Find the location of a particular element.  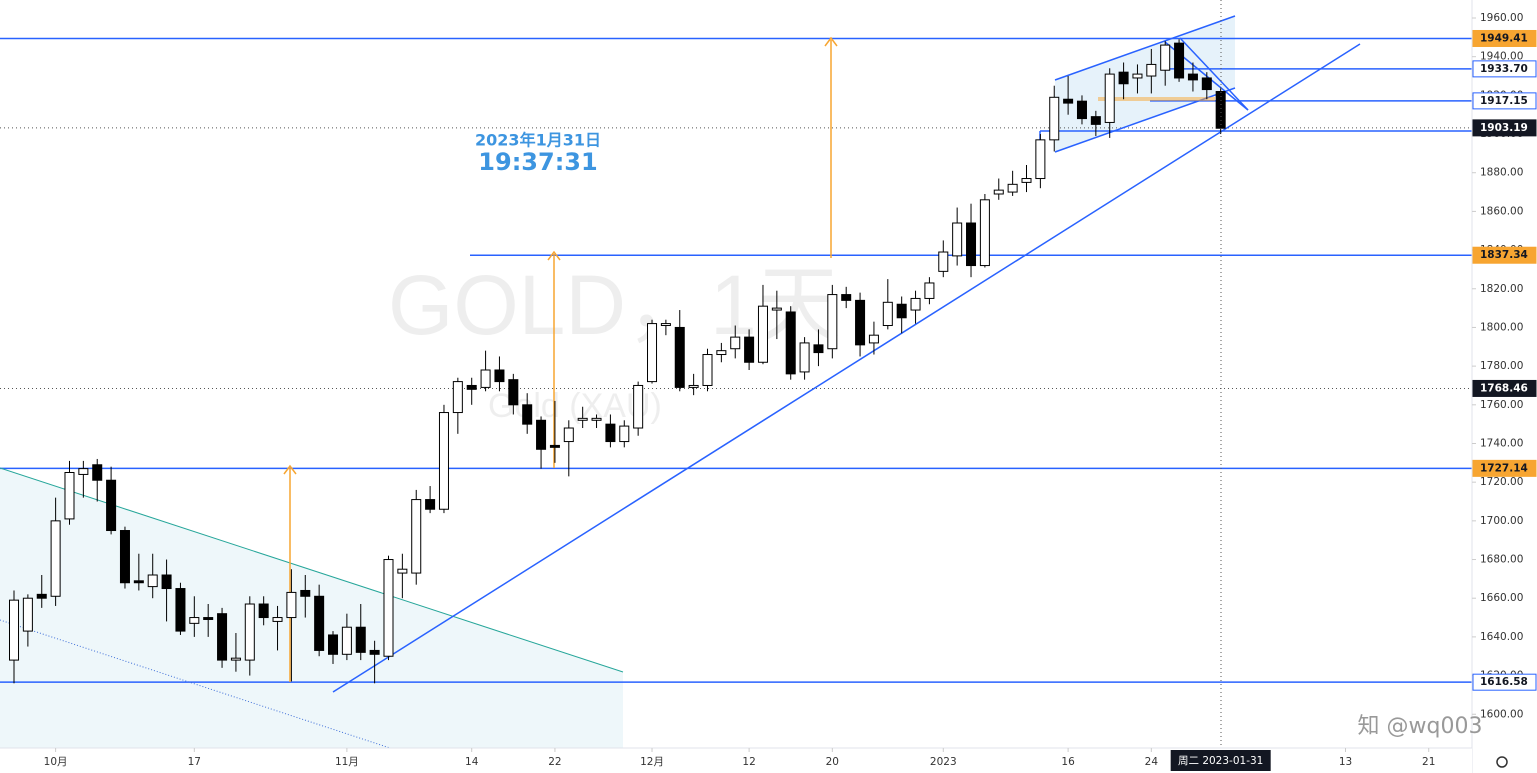

price-label: 1933.70 is located at coordinates (1504, 69).